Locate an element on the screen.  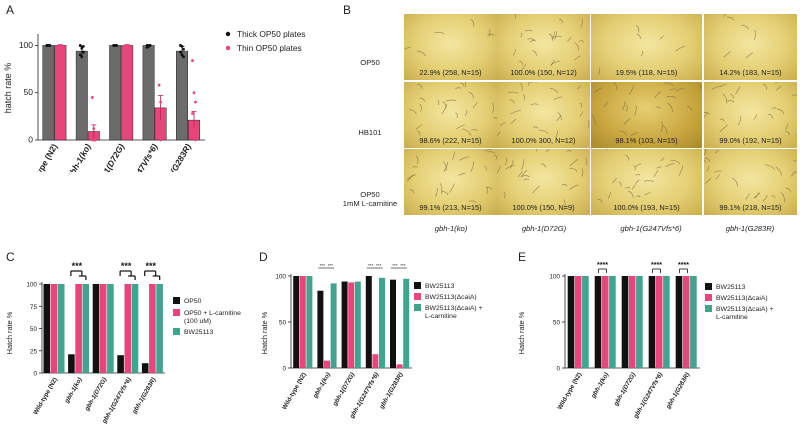
row-label-carnitine: 1mM L-carnitine is located at coordinates (370, 203).